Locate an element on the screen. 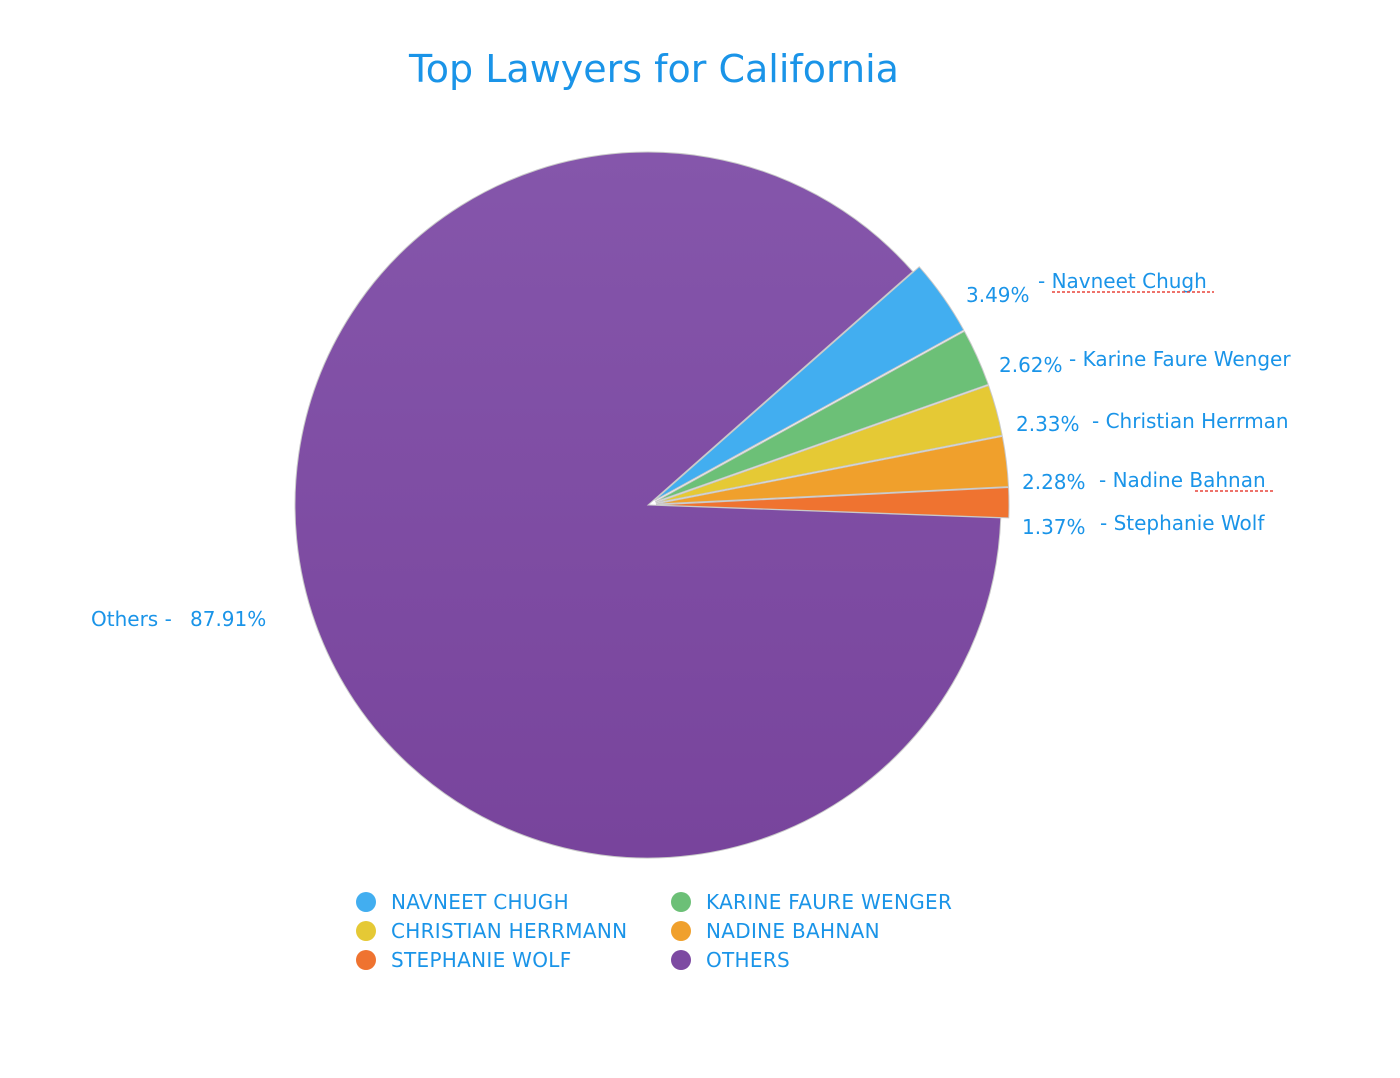 This screenshot has height=1078, width=1400. legend-item-karine-faure-wenger: KARINE FAURE WENGER is located at coordinates (811, 902).